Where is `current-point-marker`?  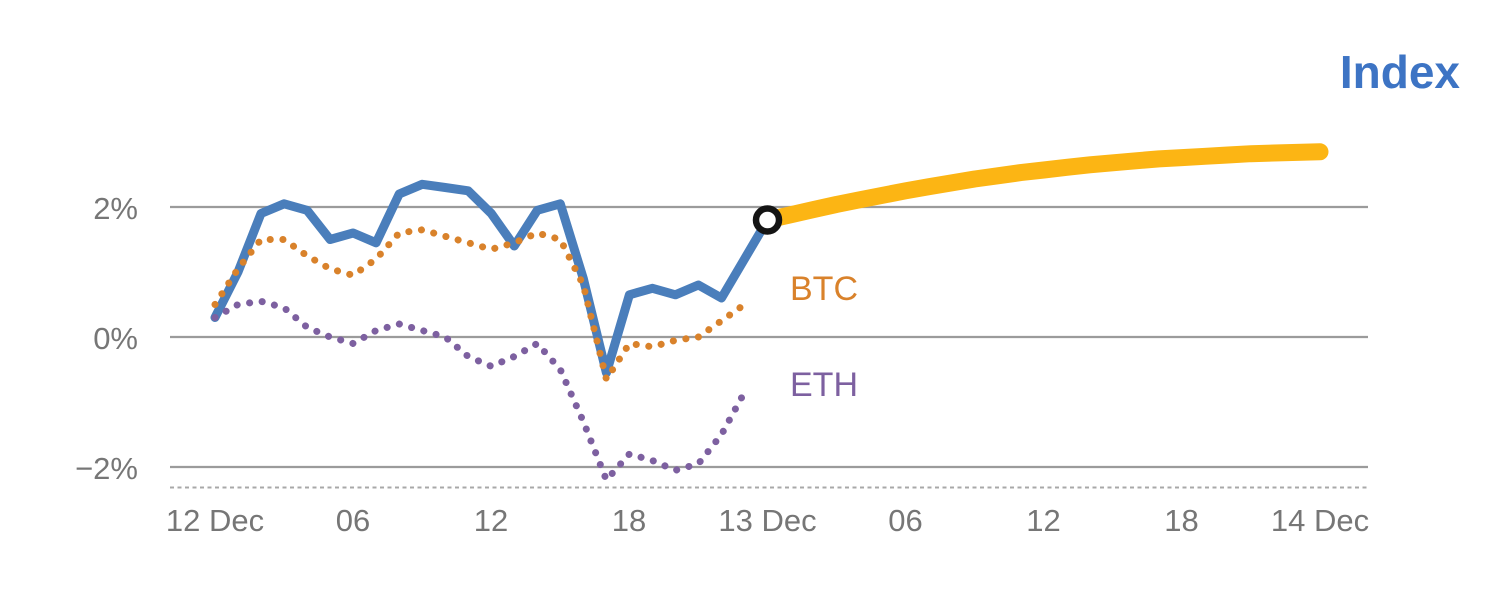 current-point-marker is located at coordinates (767, 220).